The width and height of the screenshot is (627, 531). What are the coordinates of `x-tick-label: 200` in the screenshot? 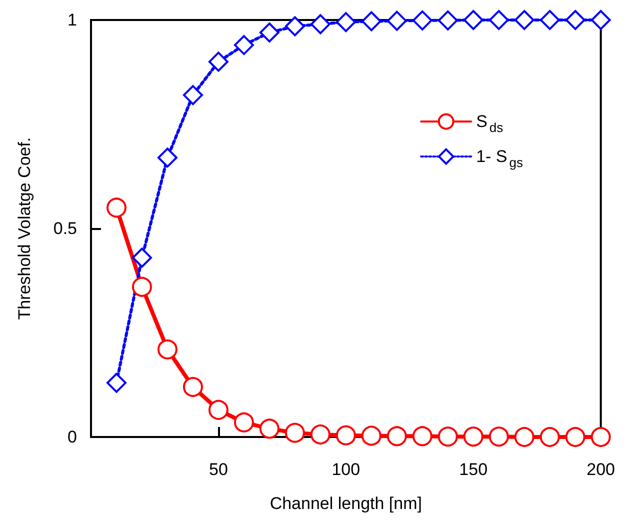 It's located at (601, 469).